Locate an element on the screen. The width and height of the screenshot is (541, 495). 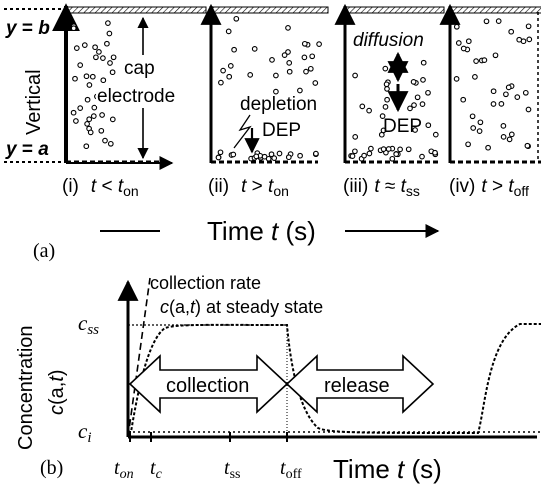
t-c-label: tc is located at coordinates (156, 469).